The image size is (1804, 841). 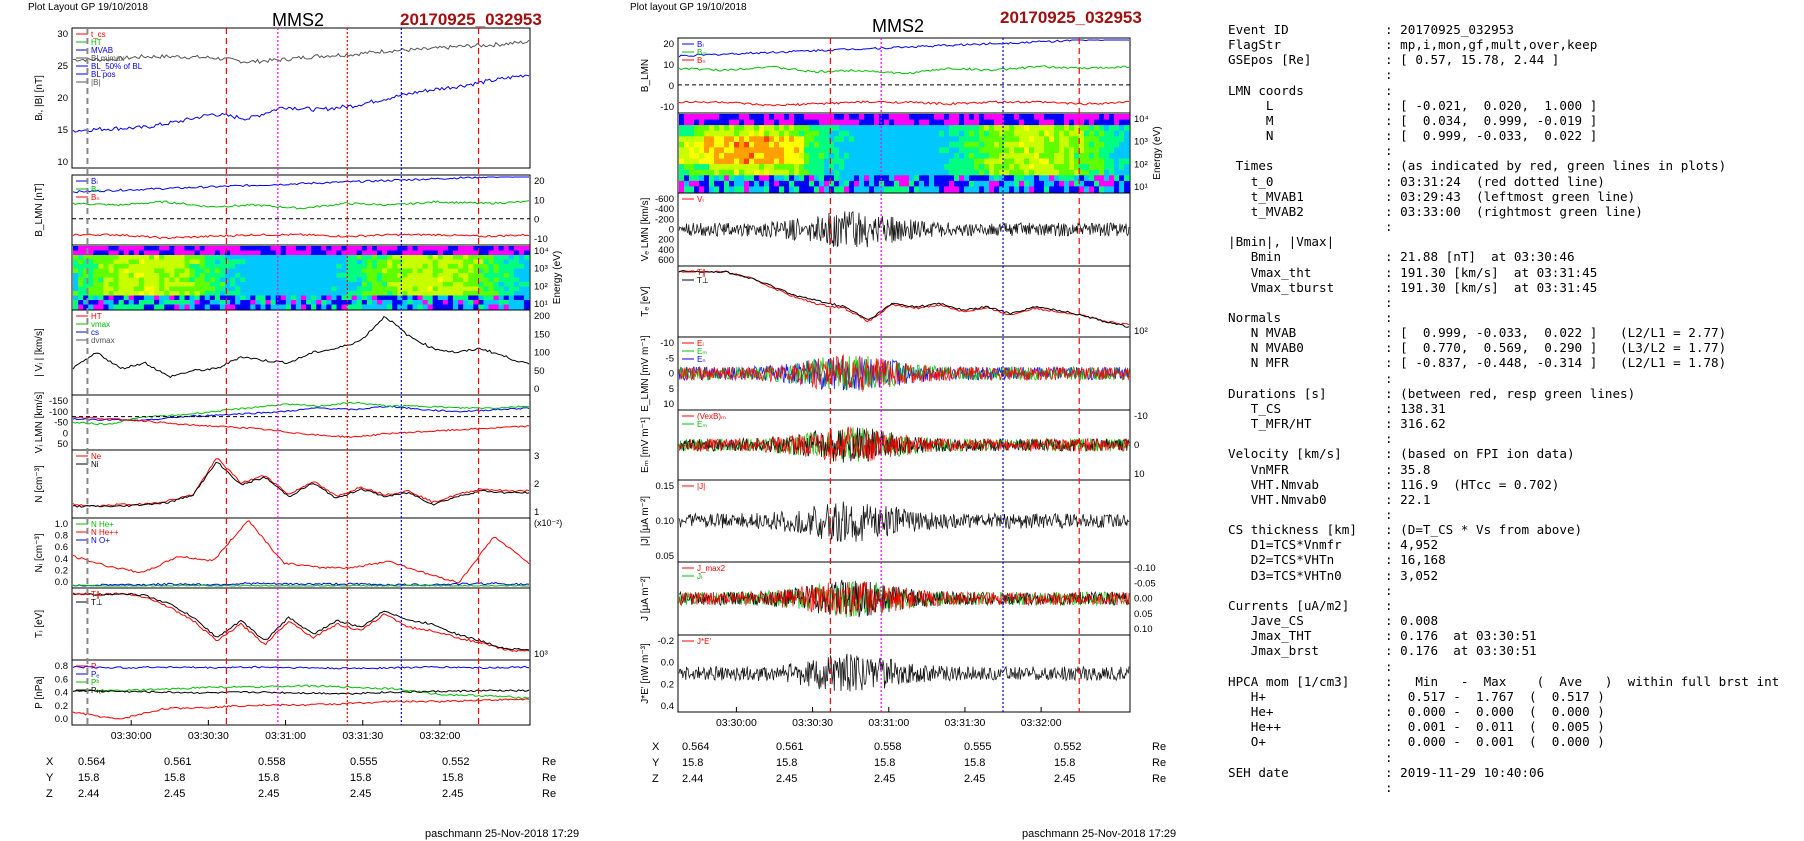 I want to click on axis-label: Energy (eV), so click(x=1157, y=152).